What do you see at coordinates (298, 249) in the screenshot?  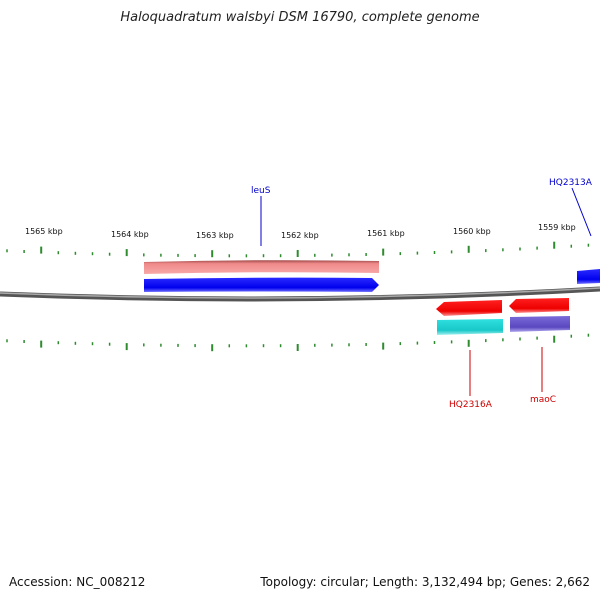 I see `scale-ticks-top` at bounding box center [298, 249].